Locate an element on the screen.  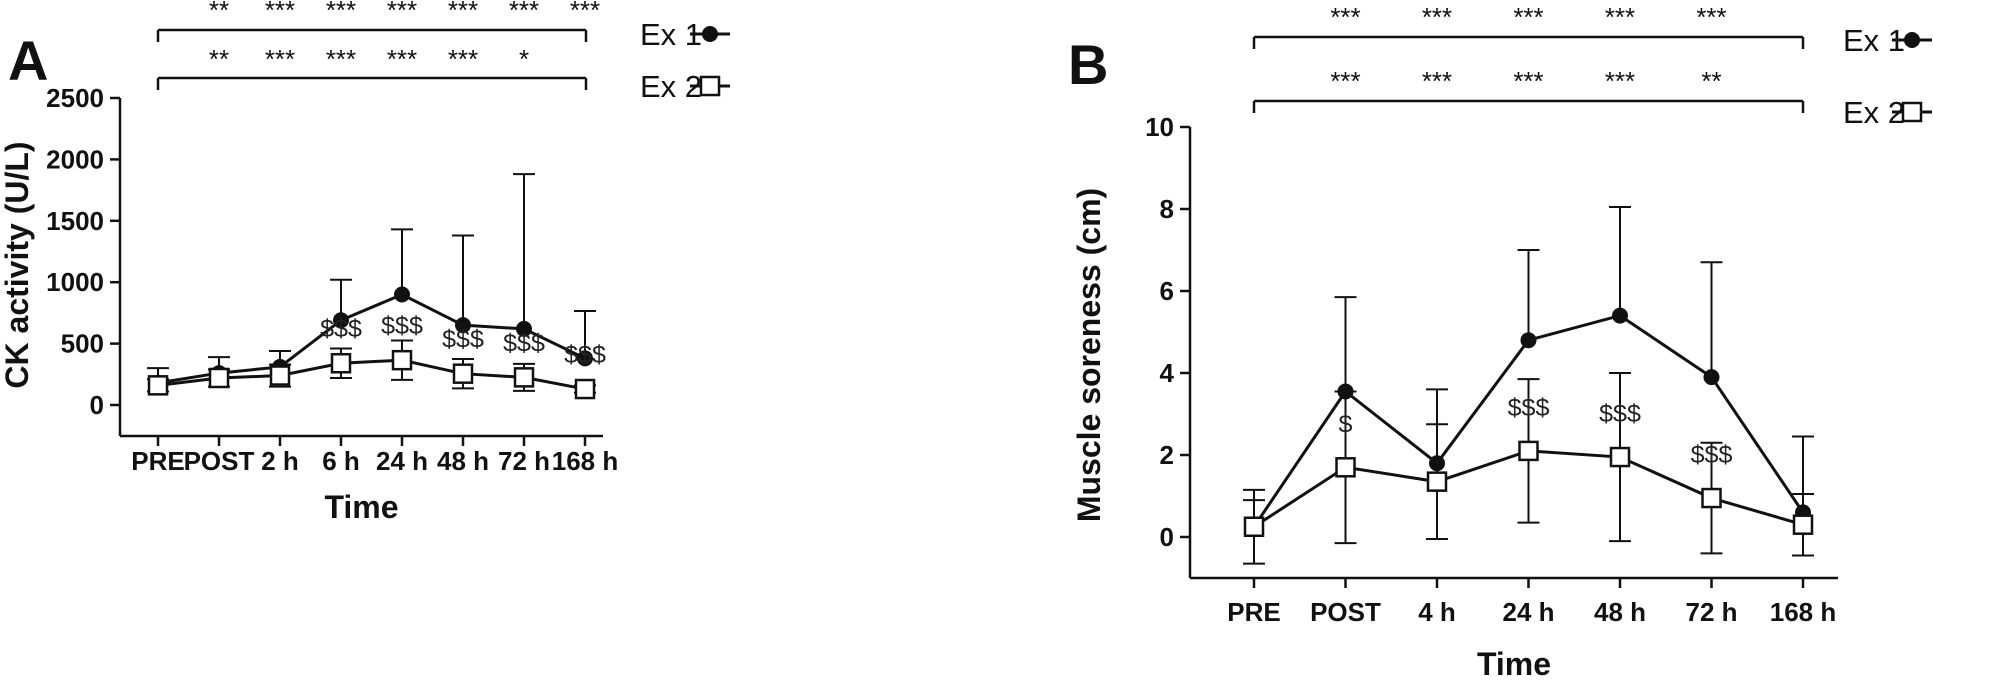
x-tick-label: 4 h is located at coordinates (1437, 612).